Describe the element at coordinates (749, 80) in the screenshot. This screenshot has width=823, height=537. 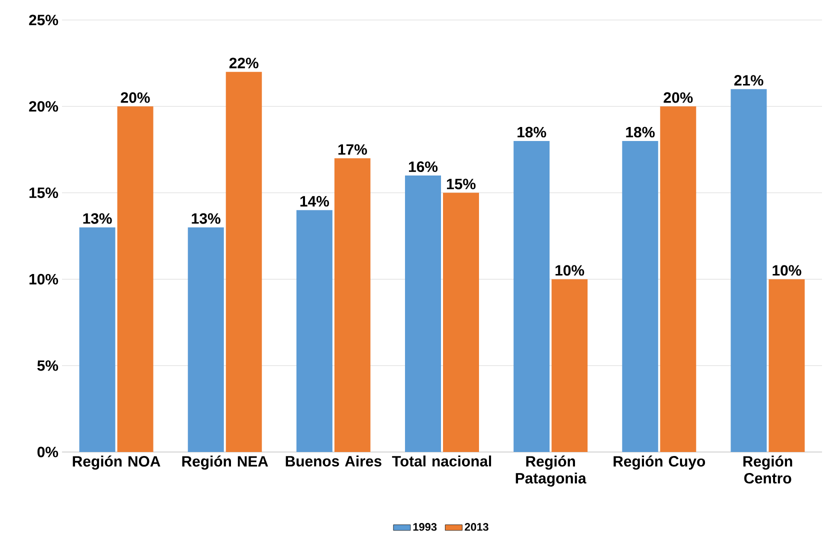
I see `data-label: 21%` at that location.